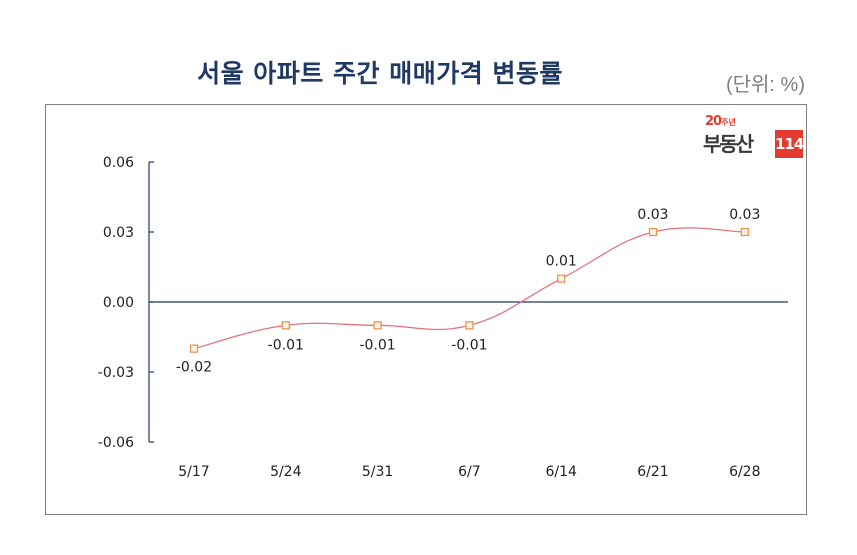 This screenshot has width=857, height=555. I want to click on x-tick-label: 6/7, so click(469, 472).